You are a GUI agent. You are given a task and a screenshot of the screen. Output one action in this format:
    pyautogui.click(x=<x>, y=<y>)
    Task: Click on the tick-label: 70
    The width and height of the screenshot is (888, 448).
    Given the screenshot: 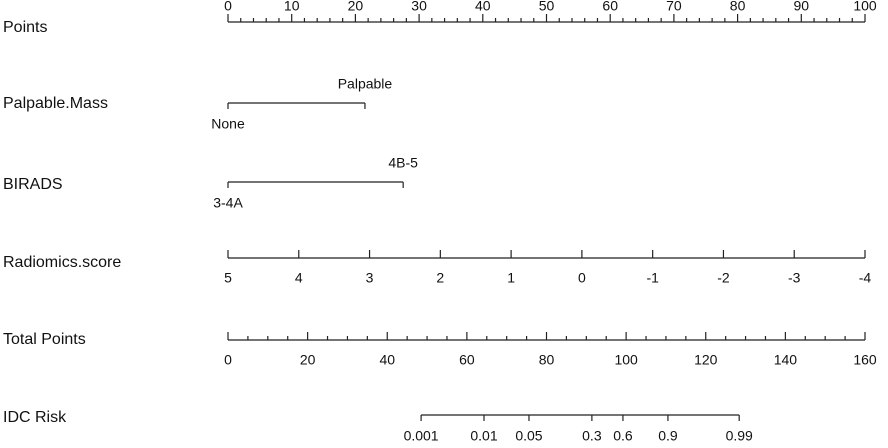 What is the action you would take?
    pyautogui.click(x=674, y=7)
    